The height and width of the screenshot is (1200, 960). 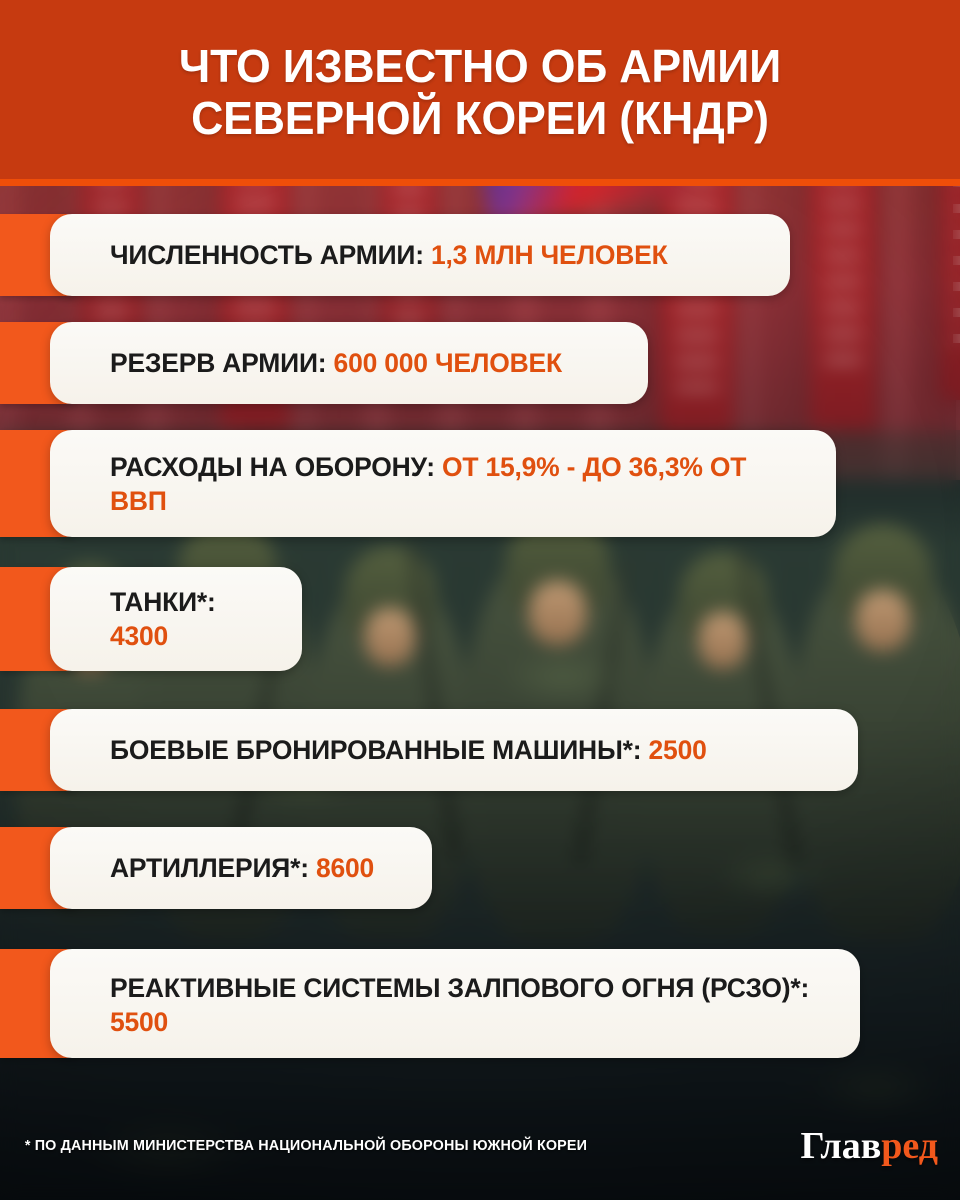 What do you see at coordinates (480, 868) in the screenshot?
I see `stat-card: АРТИЛЛЕРИЯ*: 8600` at bounding box center [480, 868].